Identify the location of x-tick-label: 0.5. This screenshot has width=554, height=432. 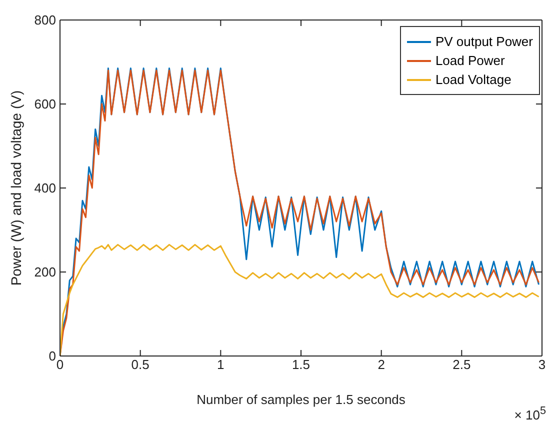
(140, 364).